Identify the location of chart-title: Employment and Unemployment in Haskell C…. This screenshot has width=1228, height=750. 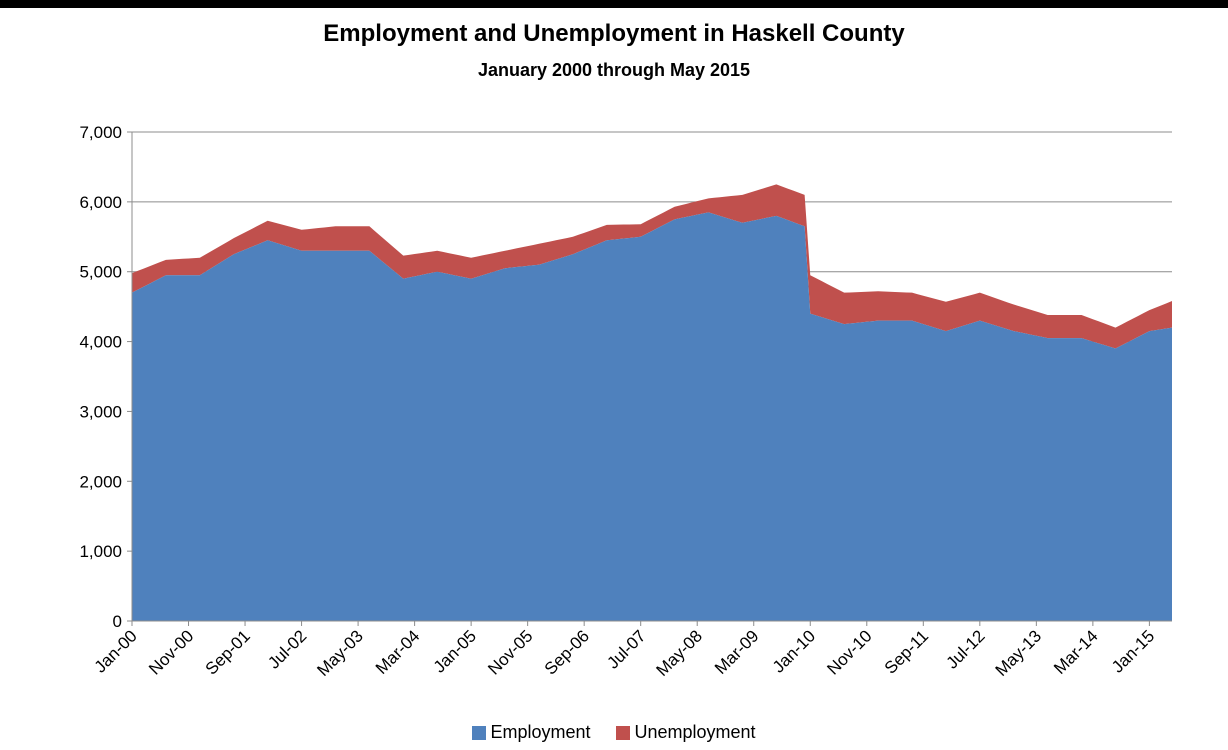
(614, 33).